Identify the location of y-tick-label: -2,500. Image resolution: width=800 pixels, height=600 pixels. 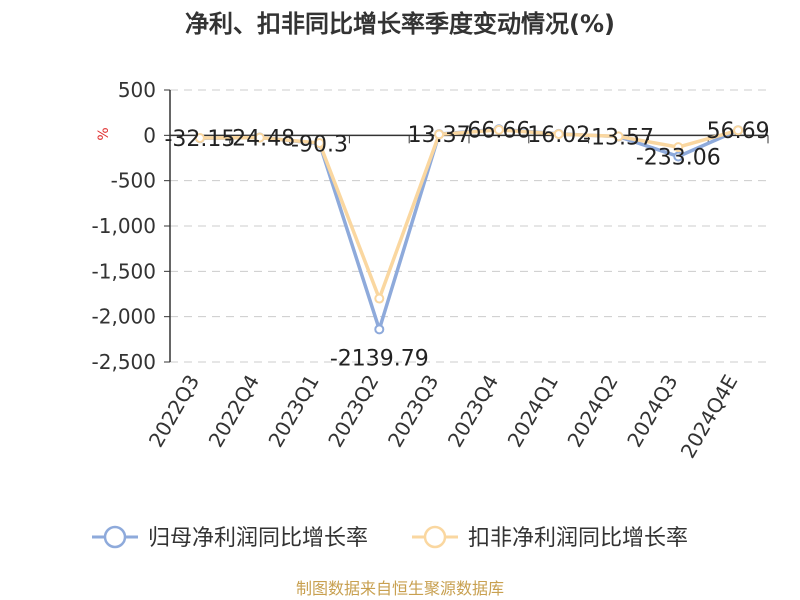
(124, 362).